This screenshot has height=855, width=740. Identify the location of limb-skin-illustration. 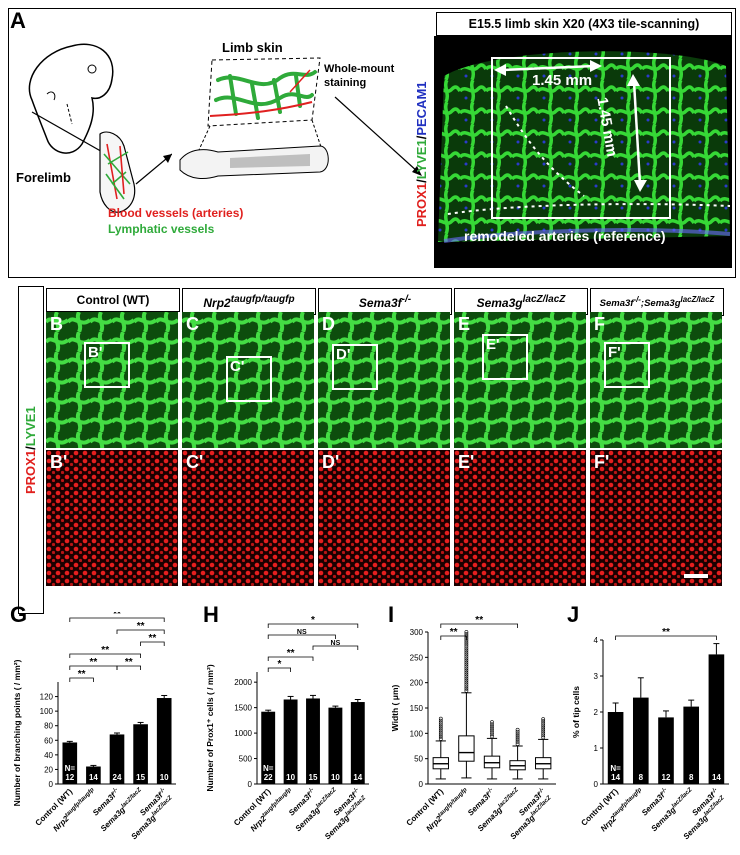
(254, 118).